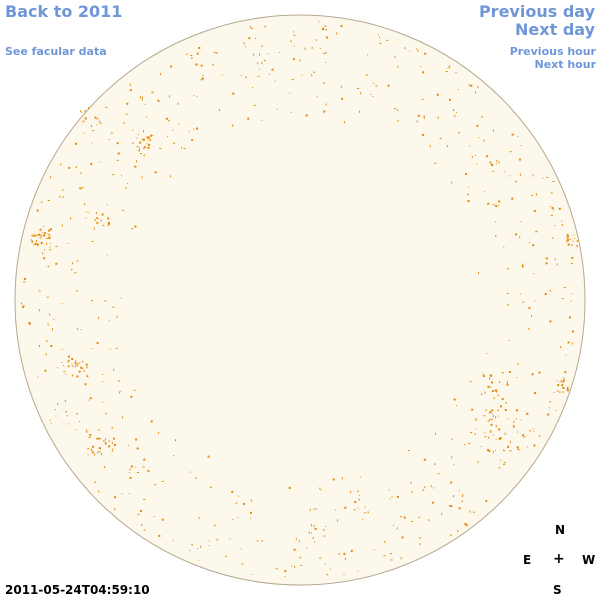 This screenshot has height=600, width=600. I want to click on next-hour-link: Next hour, so click(565, 64).